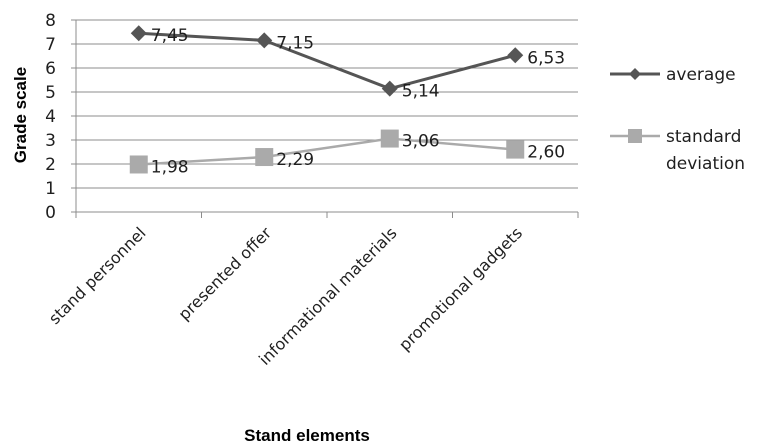  I want to click on y-axis-title: Grade scale, so click(20, 115).